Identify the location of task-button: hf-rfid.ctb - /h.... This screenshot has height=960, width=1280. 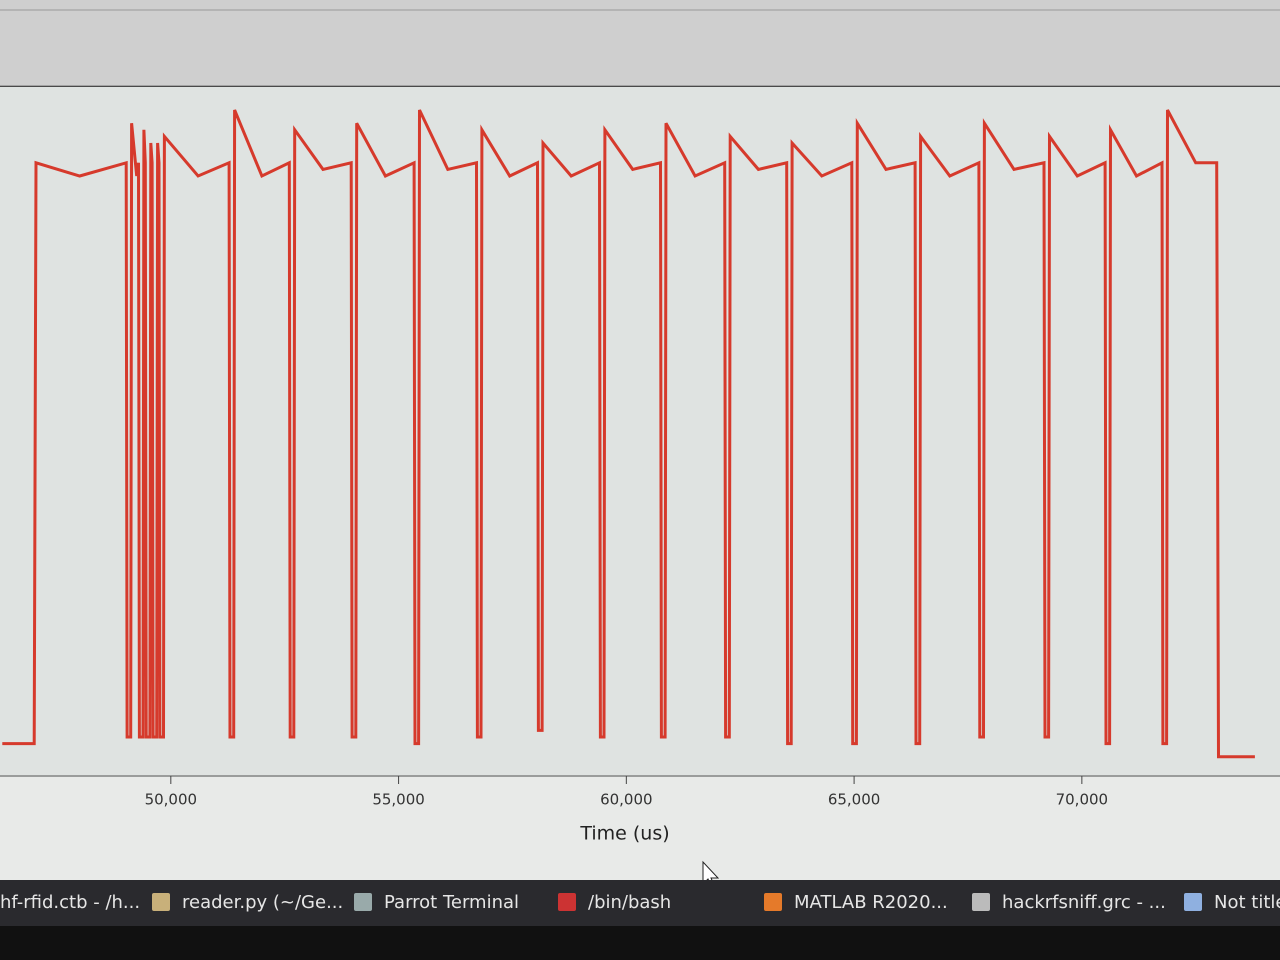
(70, 902).